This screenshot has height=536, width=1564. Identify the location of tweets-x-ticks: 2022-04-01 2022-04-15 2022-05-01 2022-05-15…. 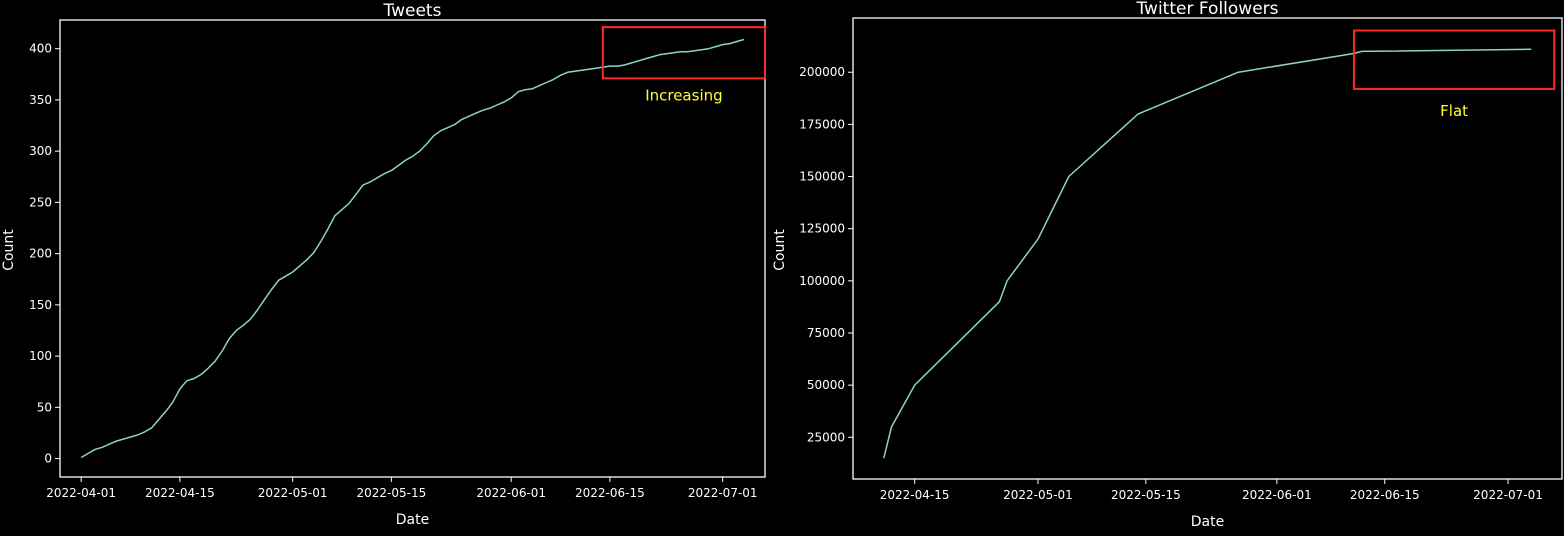
(402, 488).